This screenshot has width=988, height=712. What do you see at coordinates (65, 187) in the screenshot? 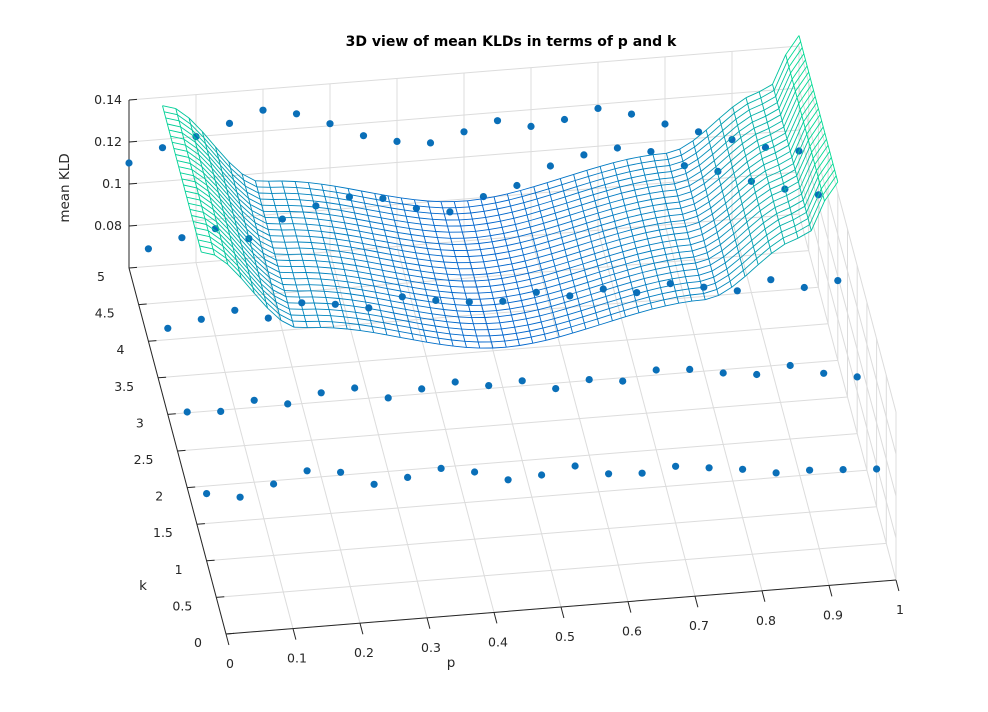
I see `z-axis-label: mean KLD` at bounding box center [65, 187].